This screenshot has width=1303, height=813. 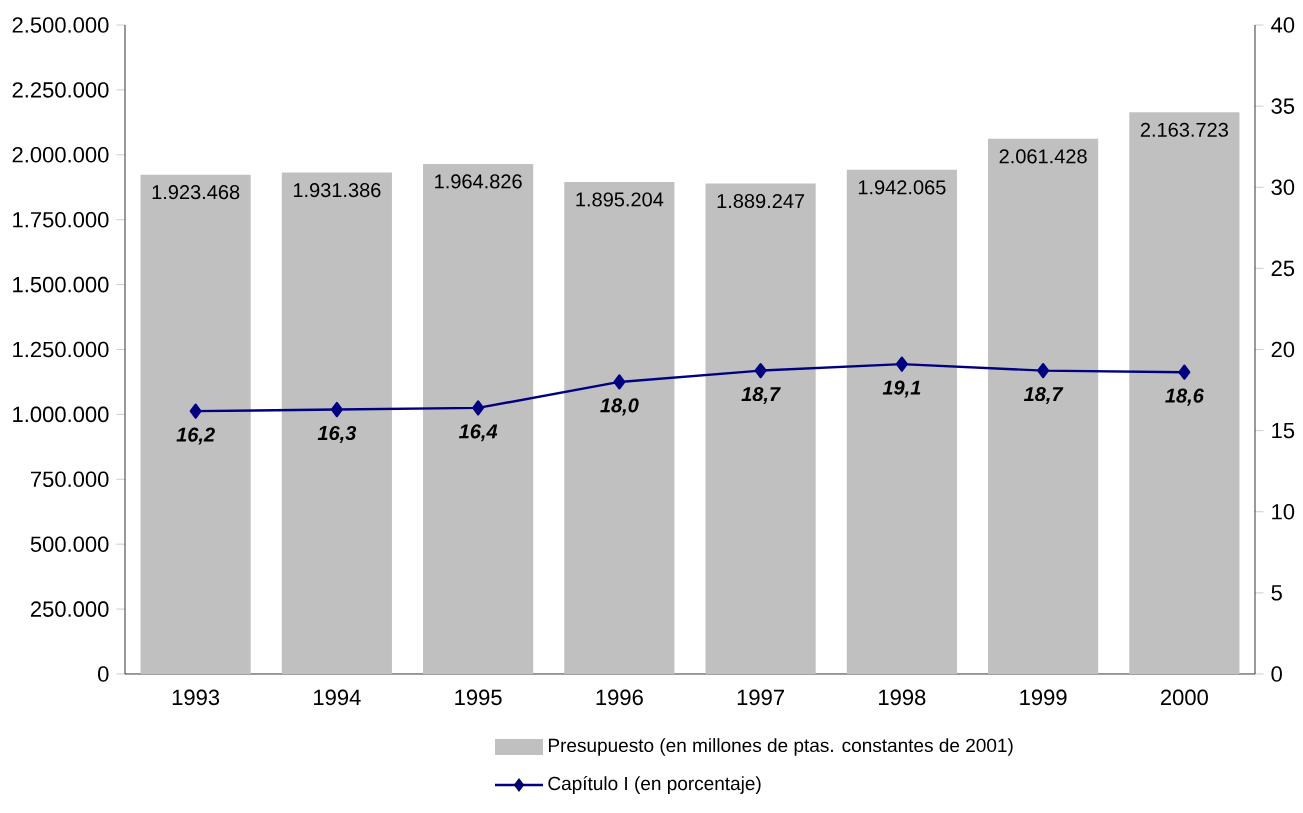 What do you see at coordinates (1283, 106) in the screenshot?
I see `y2-tick-label: 35` at bounding box center [1283, 106].